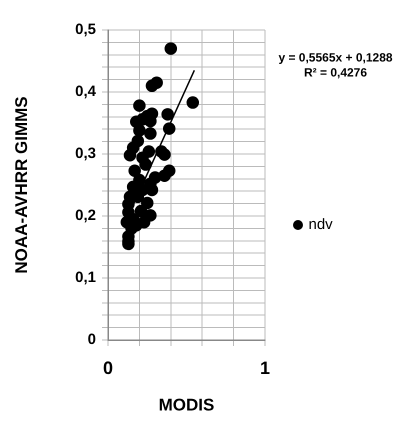 The image size is (402, 434). Describe the element at coordinates (21, 185) in the screenshot. I see `y-axis-title: NOAA-AVHRR GIMMS` at that location.